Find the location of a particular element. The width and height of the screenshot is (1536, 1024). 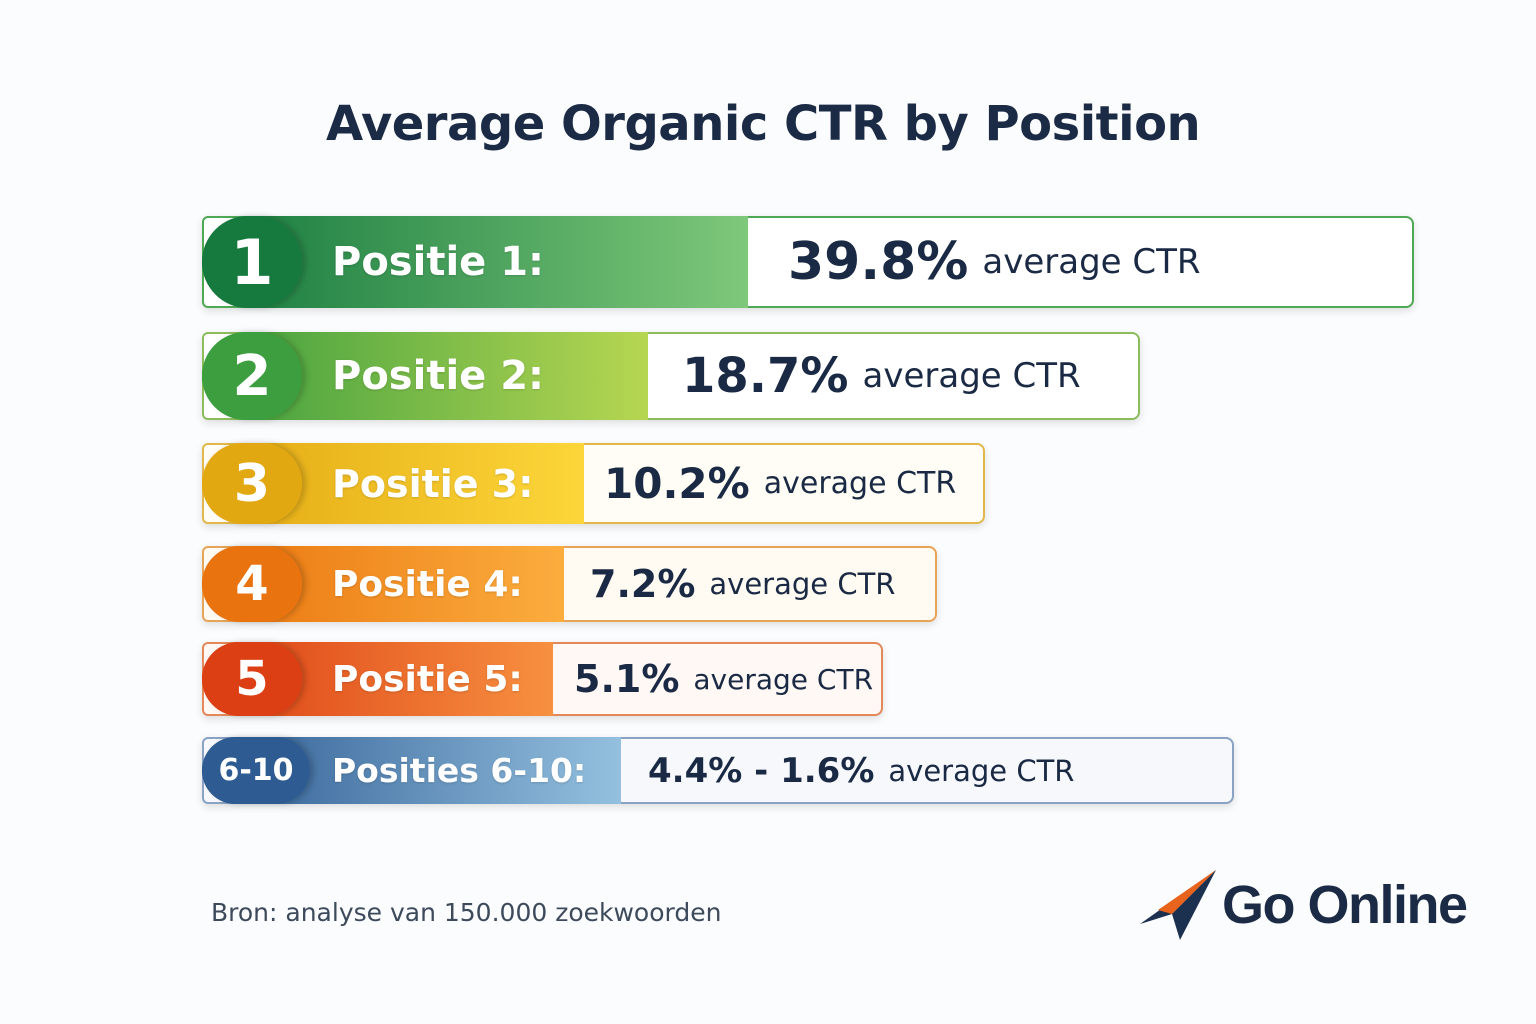

brand-logo: Go Online is located at coordinates (1313, 906).